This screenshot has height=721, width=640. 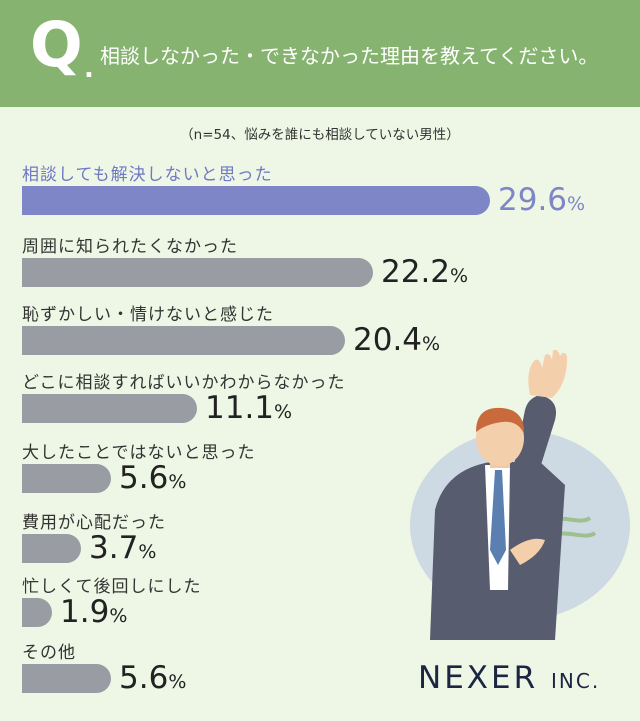 What do you see at coordinates (139, 453) in the screenshot?
I see `category-label: 大したことではないと思った` at bounding box center [139, 453].